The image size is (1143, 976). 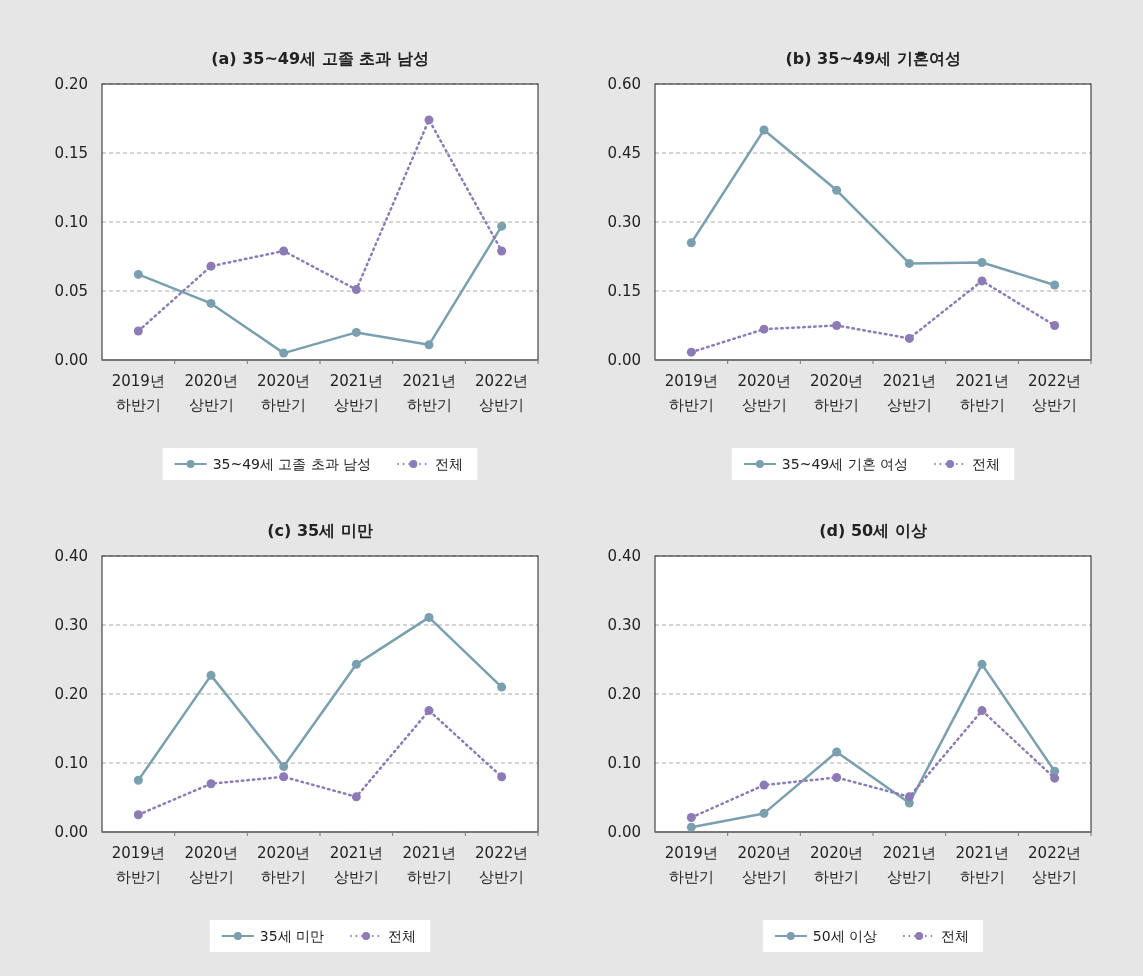 What do you see at coordinates (292, 936) in the screenshot?
I see `legend-label: 35세 미만` at bounding box center [292, 936].